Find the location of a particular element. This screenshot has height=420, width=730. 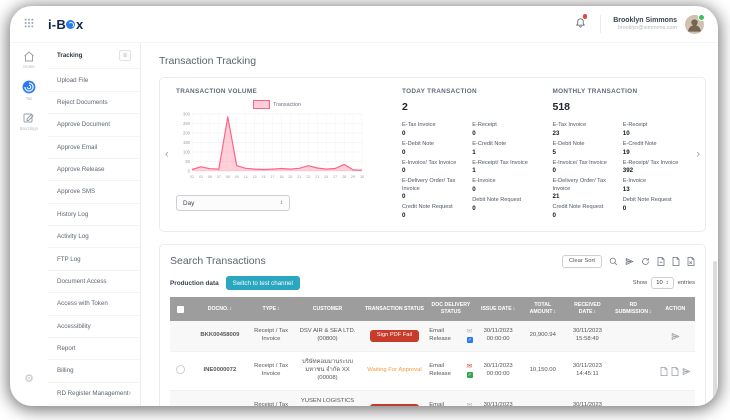

scrollbar is located at coordinates (715, 333).